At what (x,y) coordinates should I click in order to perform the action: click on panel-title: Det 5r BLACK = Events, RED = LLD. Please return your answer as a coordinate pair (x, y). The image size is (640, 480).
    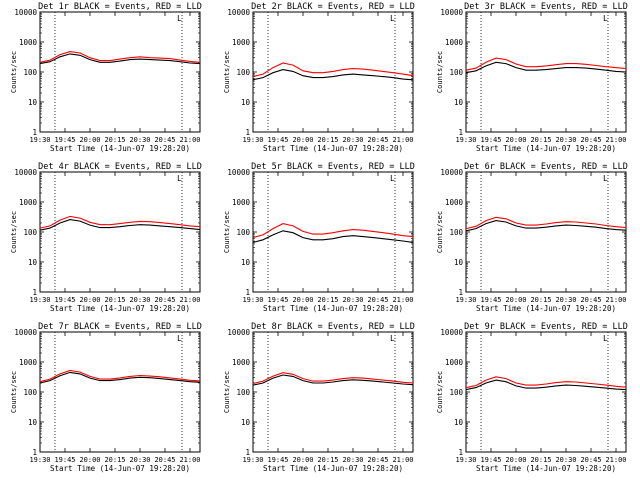
    Looking at the image, I should click on (333, 167).